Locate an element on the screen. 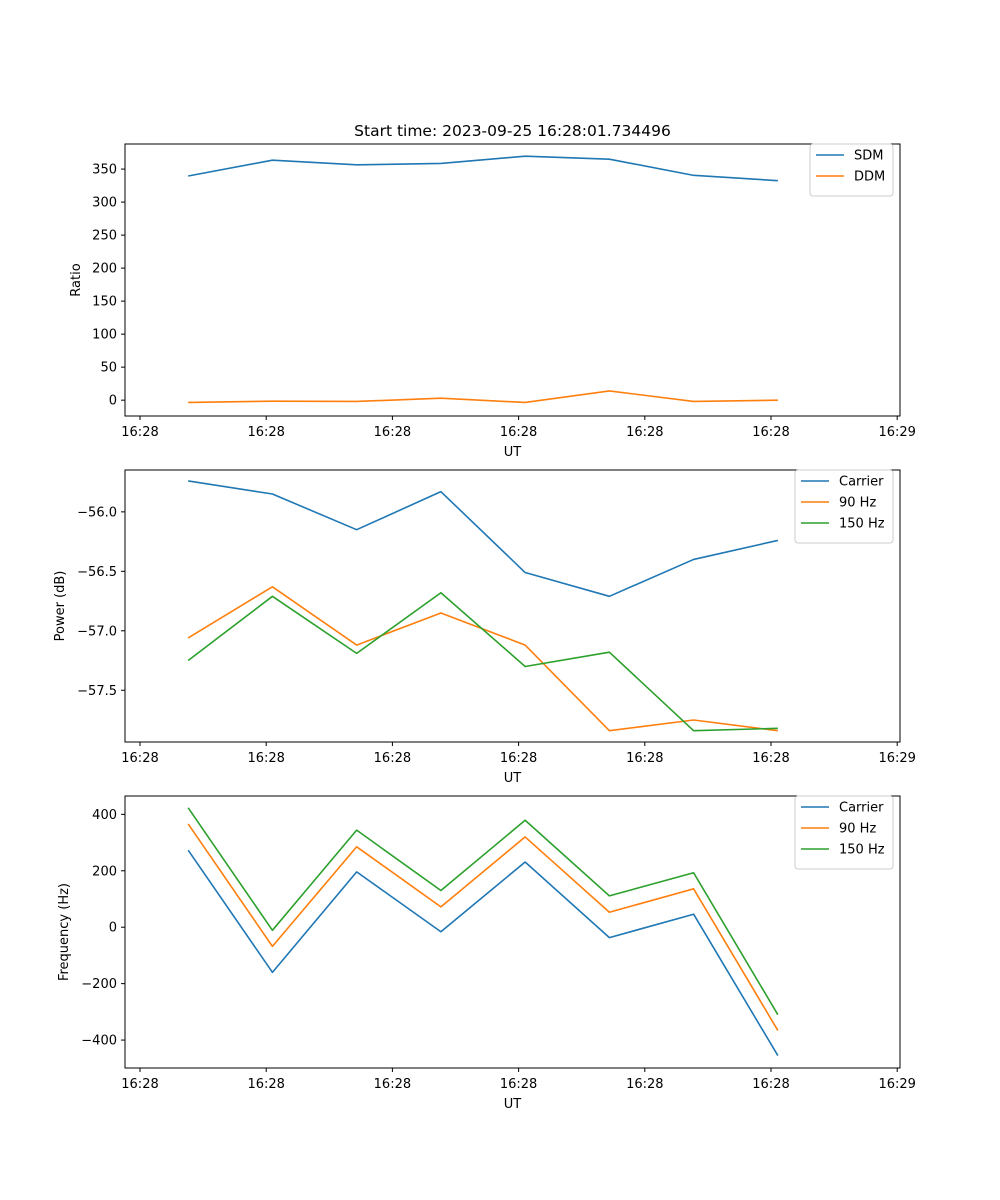 The image size is (1000, 1200). chart-title: Start time: 2023-09-25 16:28:01.734496 is located at coordinates (512, 131).